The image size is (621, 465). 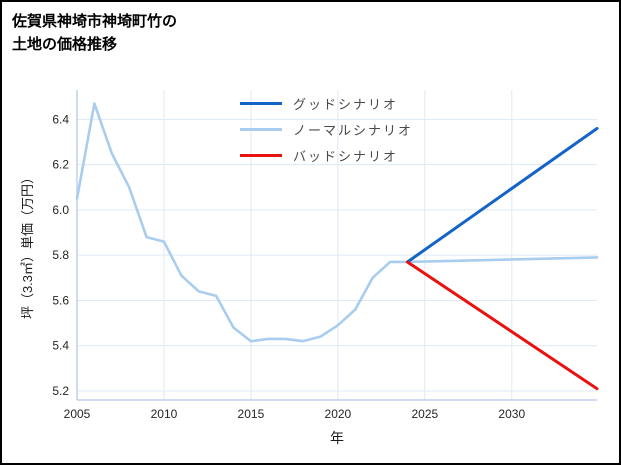 I want to click on y-tick-label: 5.2, so click(x=60, y=391).